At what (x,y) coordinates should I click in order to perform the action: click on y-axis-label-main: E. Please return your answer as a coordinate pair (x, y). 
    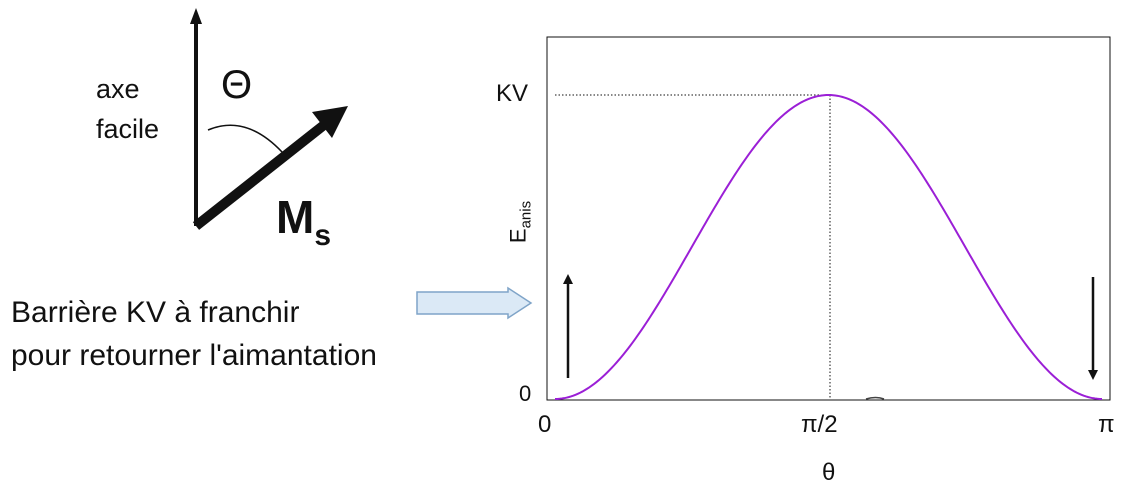
    Looking at the image, I should click on (518, 236).